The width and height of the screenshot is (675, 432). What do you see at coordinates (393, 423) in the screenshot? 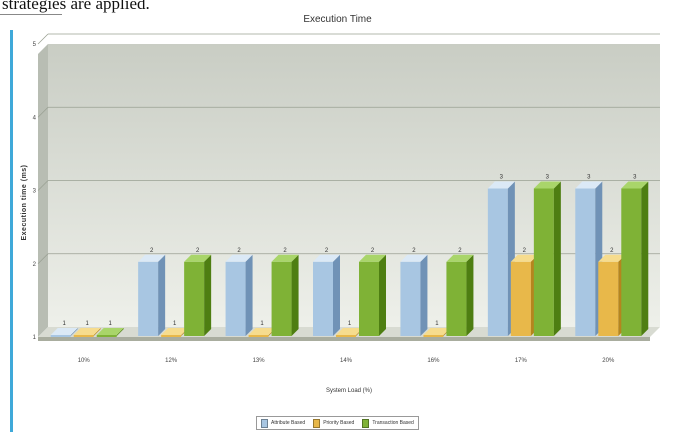
I see `legend-label: Transaction Based` at bounding box center [393, 423].